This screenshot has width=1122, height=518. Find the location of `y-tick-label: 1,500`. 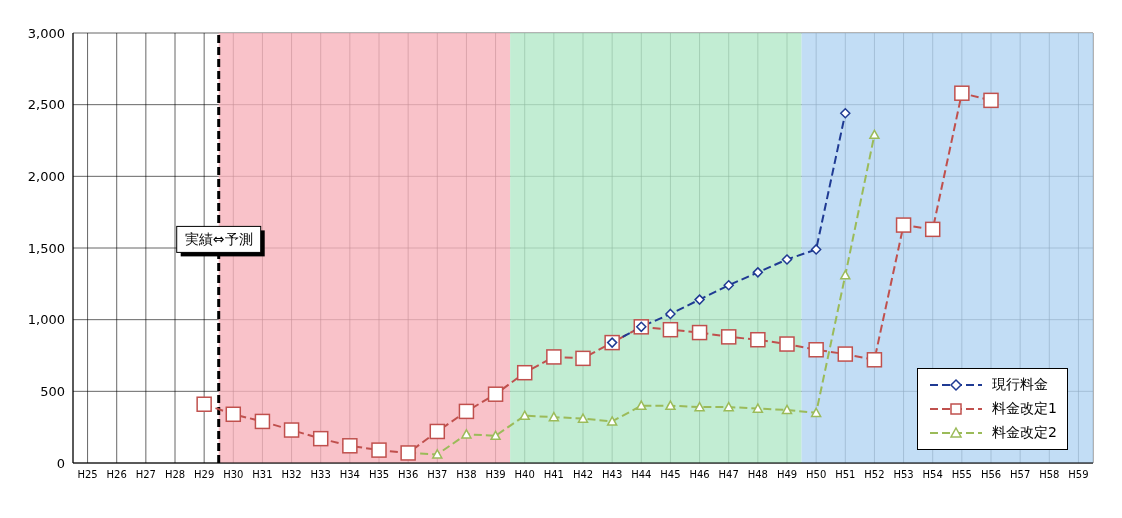

y-tick-label: 1,500 is located at coordinates (46, 248).